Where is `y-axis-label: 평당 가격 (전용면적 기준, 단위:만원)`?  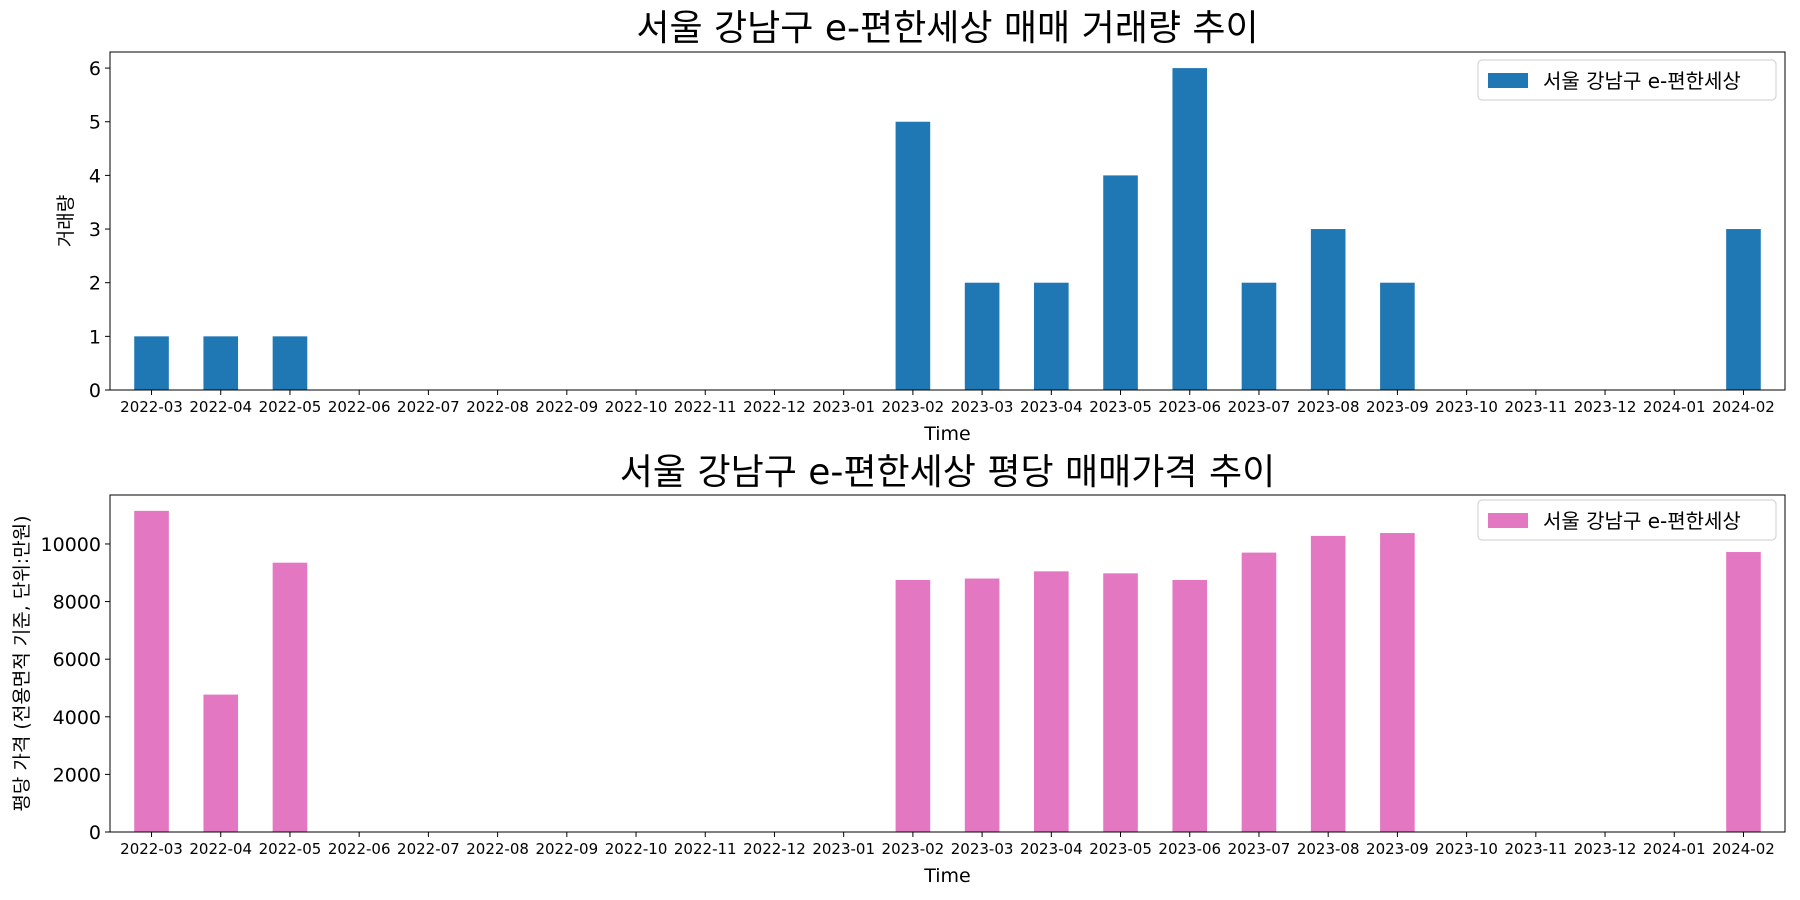
y-axis-label: 평당 가격 (전용면적 기준, 단위:만원) is located at coordinates (22, 663).